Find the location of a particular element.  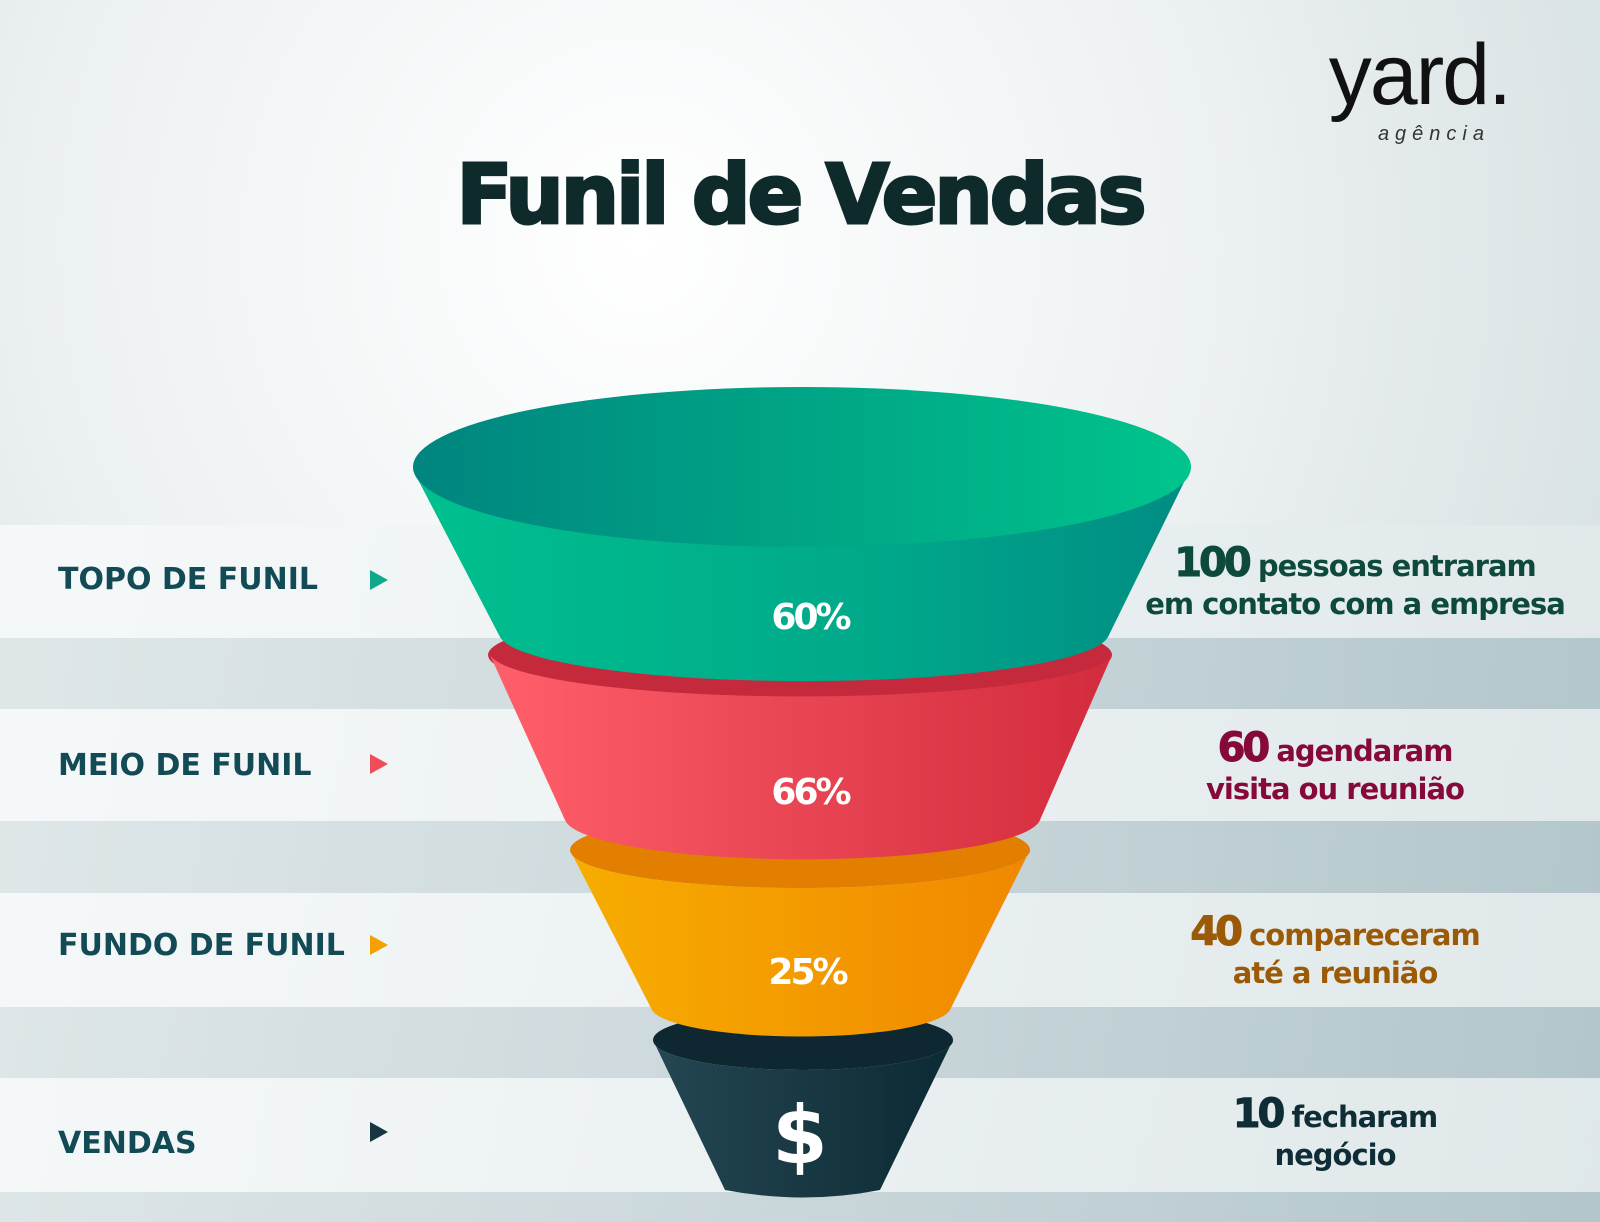

logo: yard. agência is located at coordinates (1420, 86).